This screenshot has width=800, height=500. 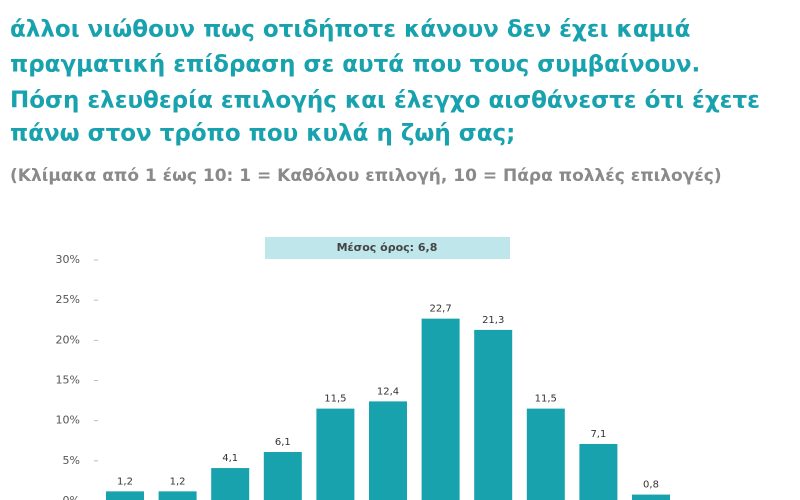 What do you see at coordinates (68, 380) in the screenshot?
I see `y-tick-label: 15%` at bounding box center [68, 380].